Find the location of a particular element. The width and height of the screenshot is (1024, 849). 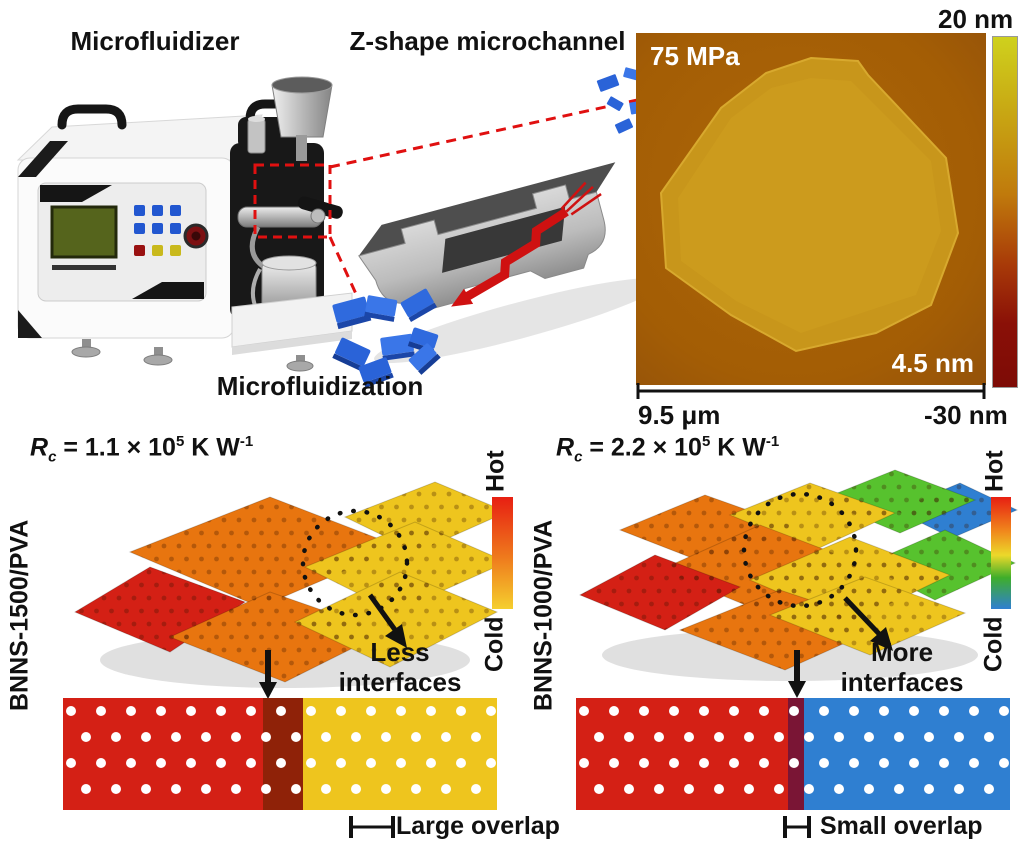

afm-thickness-label: 4.5 nm is located at coordinates (932, 363).